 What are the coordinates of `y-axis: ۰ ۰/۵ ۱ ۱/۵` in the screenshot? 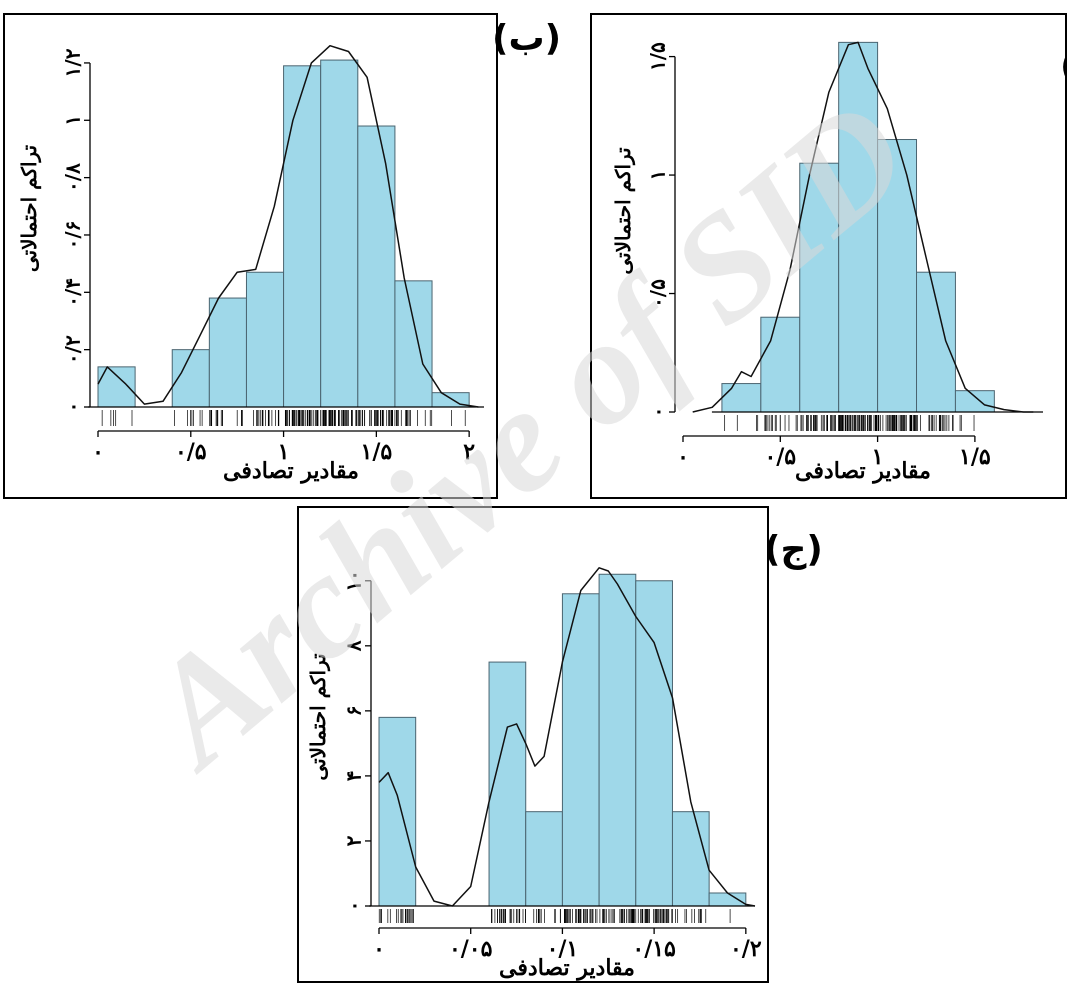 It's located at (661, 229).